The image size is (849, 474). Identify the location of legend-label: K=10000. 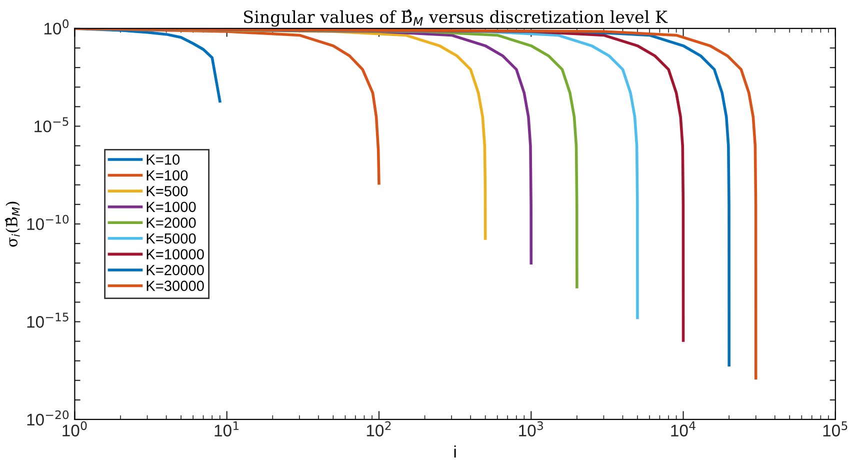
(175, 254).